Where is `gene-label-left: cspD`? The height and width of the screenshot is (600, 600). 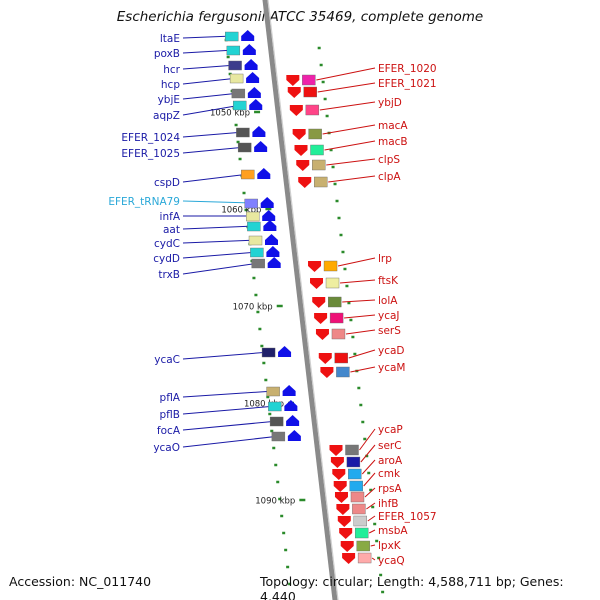
gene-label-left: cspD is located at coordinates (167, 183).